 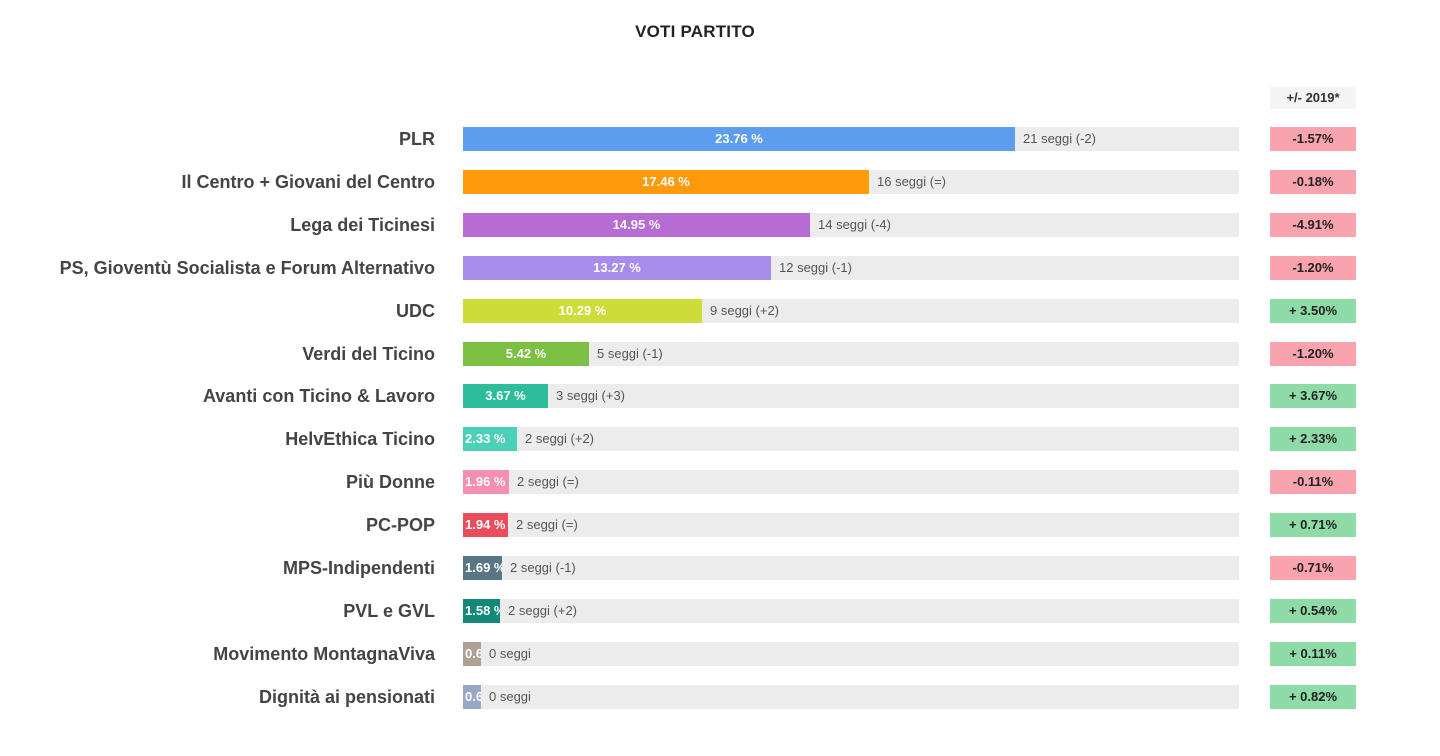 I want to click on change-badge: -4.91%, so click(x=1313, y=224).